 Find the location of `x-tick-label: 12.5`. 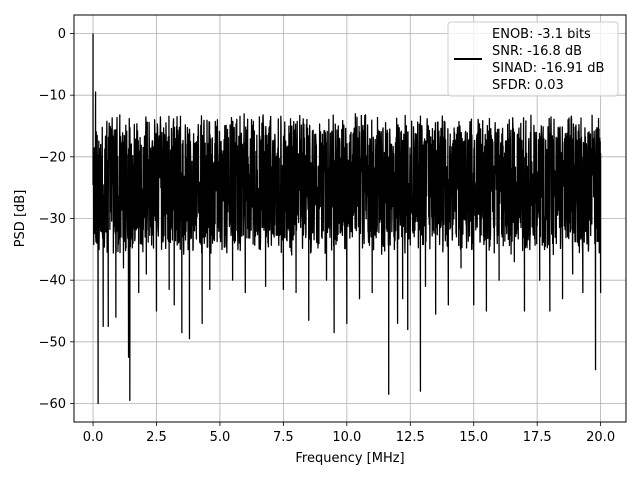

x-tick-label: 12.5 is located at coordinates (410, 437).